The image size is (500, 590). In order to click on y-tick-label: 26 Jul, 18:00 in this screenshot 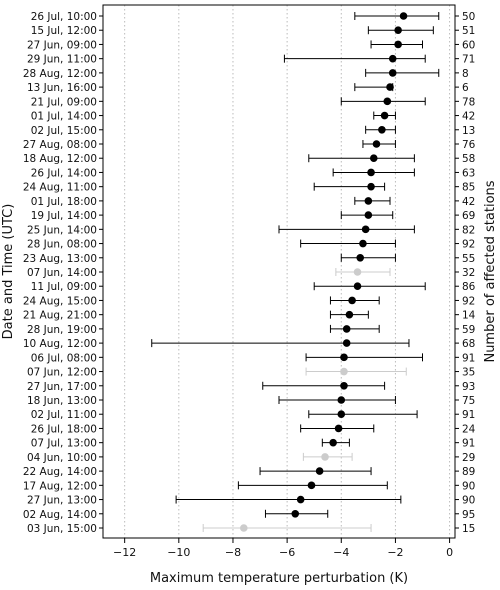, I will do `click(64, 429)`.